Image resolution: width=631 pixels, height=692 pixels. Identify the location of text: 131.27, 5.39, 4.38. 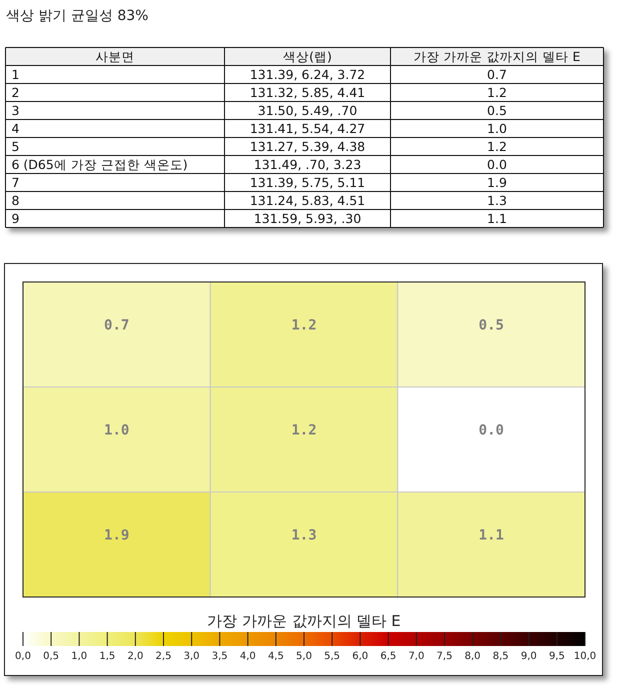
(308, 146).